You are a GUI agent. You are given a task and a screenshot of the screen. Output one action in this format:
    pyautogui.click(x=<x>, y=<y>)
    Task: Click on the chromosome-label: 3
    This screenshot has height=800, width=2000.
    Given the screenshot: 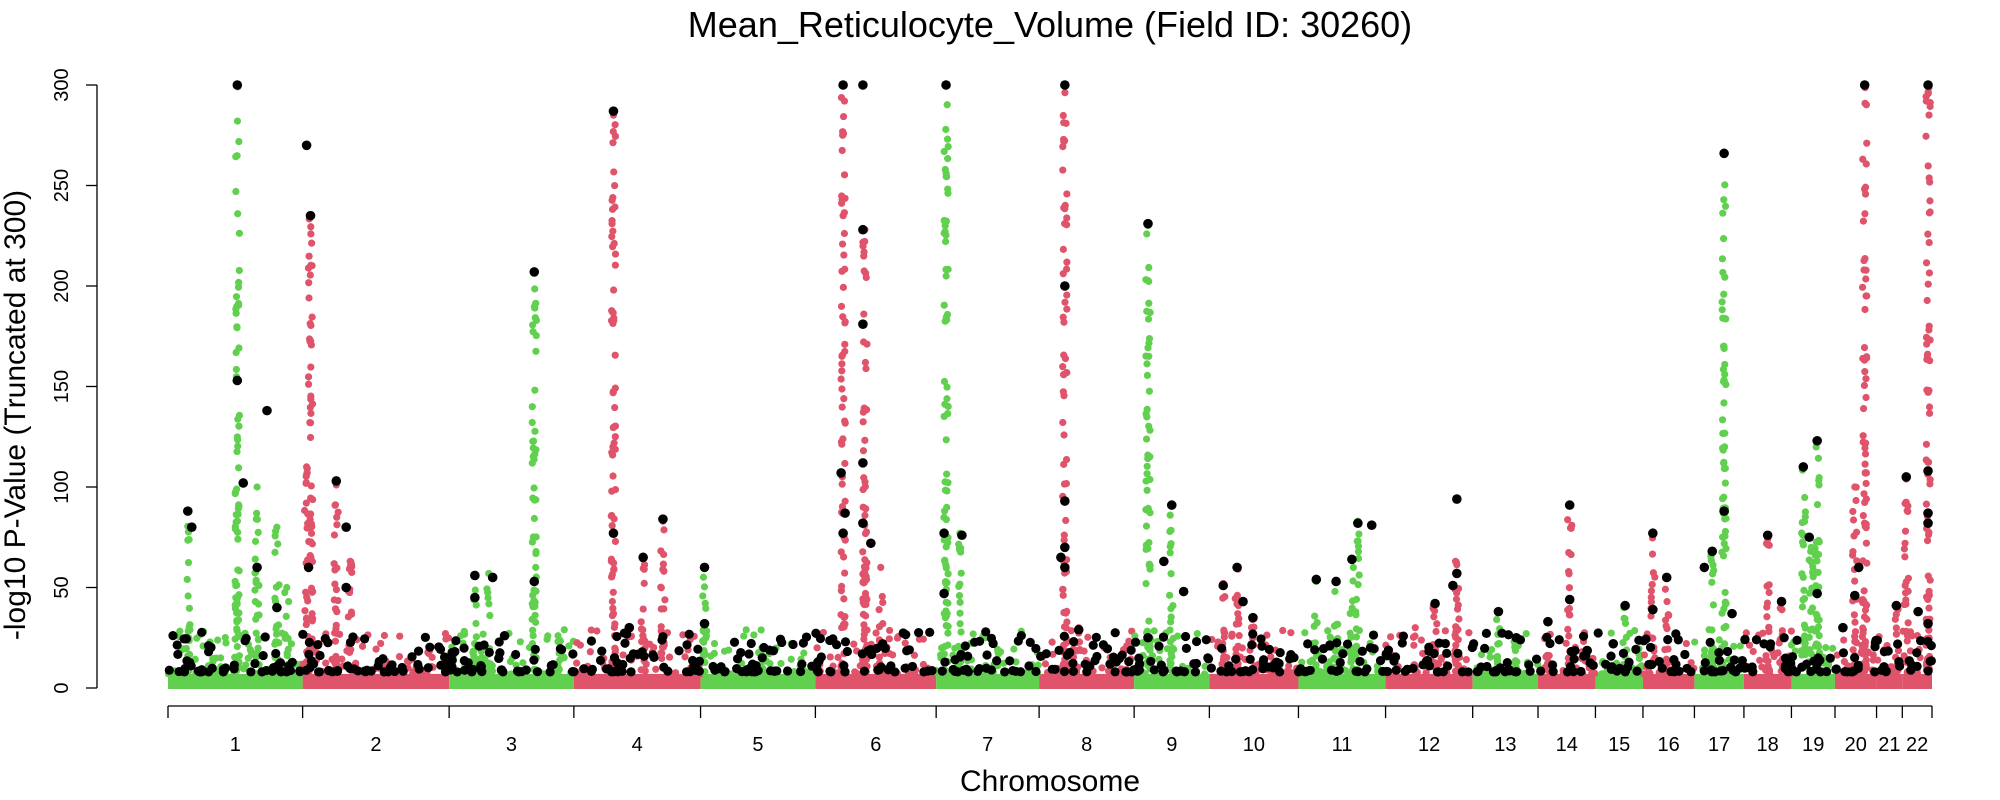 What is the action you would take?
    pyautogui.click(x=511, y=745)
    